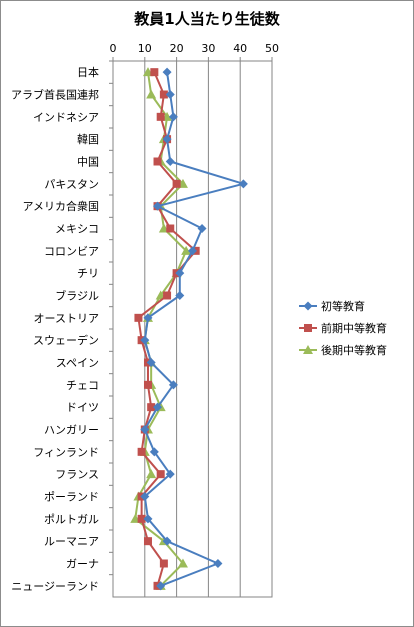  I want to click on x-tick-label: 0, so click(113, 48).